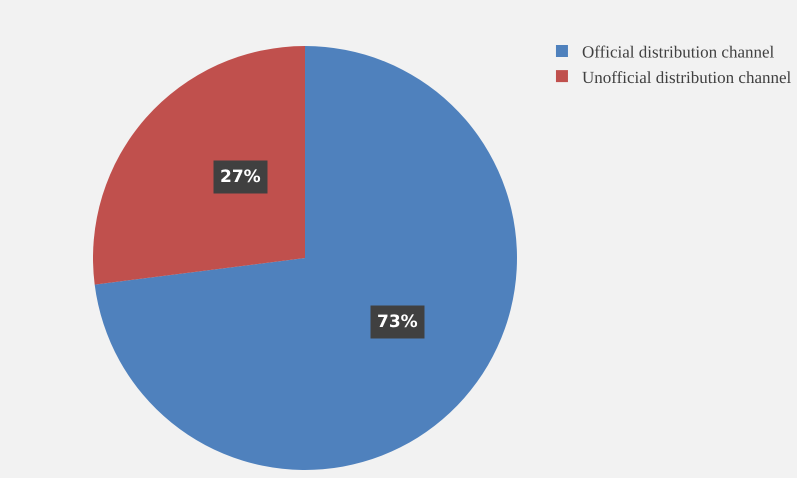 This screenshot has height=478, width=797. I want to click on pie-slice, so click(199, 165).